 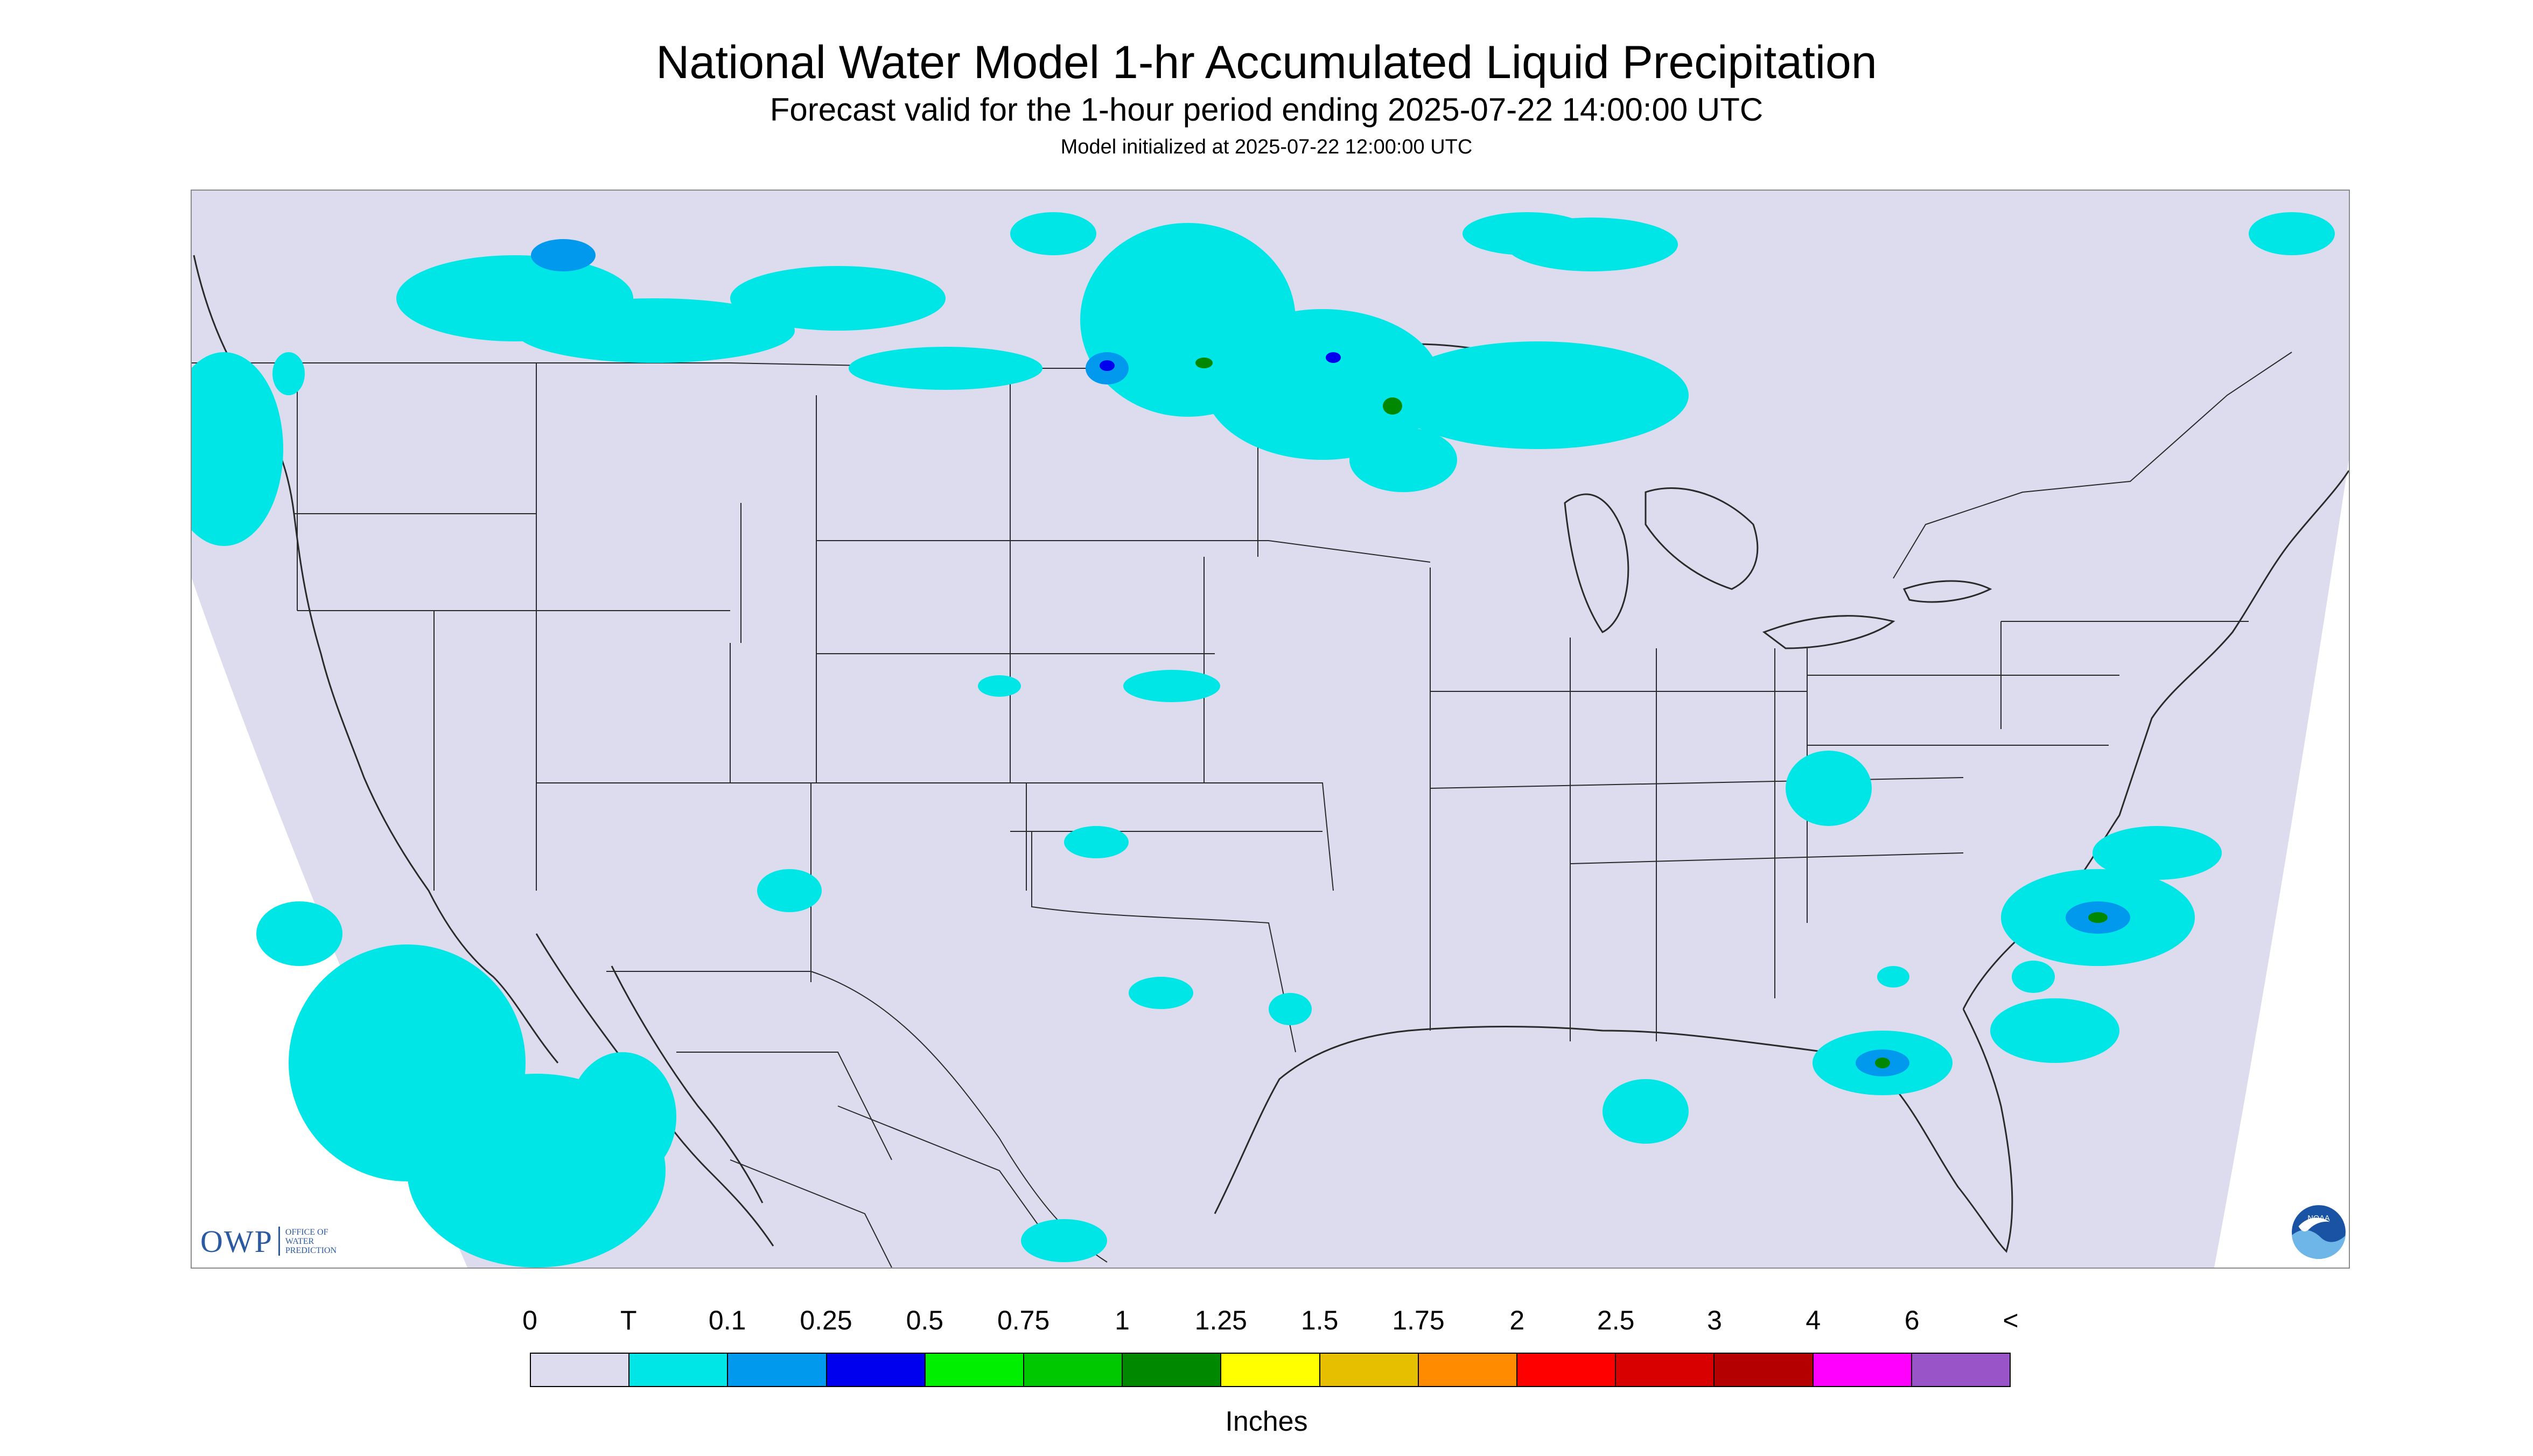 I want to click on legend-colorbar, so click(x=1270, y=1370).